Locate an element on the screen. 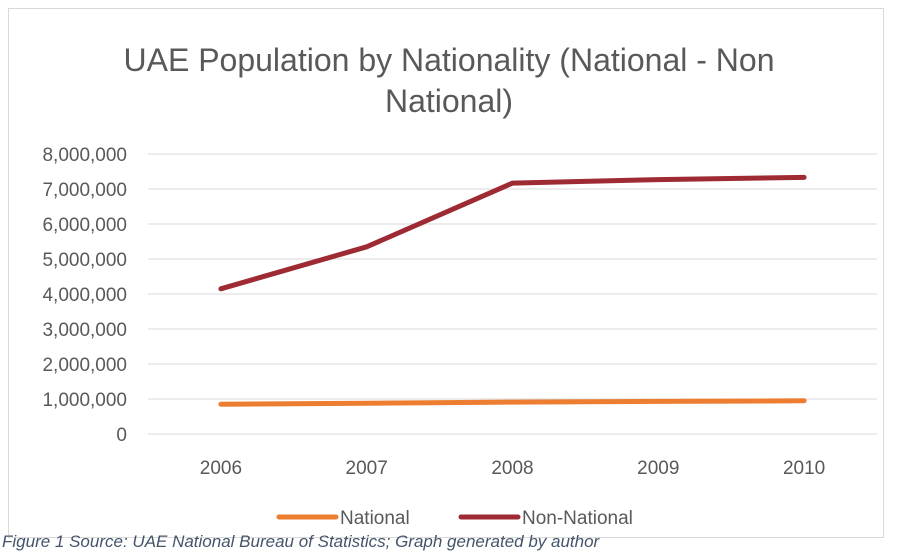  y-tick-label: 6,000,000 is located at coordinates (84, 225).